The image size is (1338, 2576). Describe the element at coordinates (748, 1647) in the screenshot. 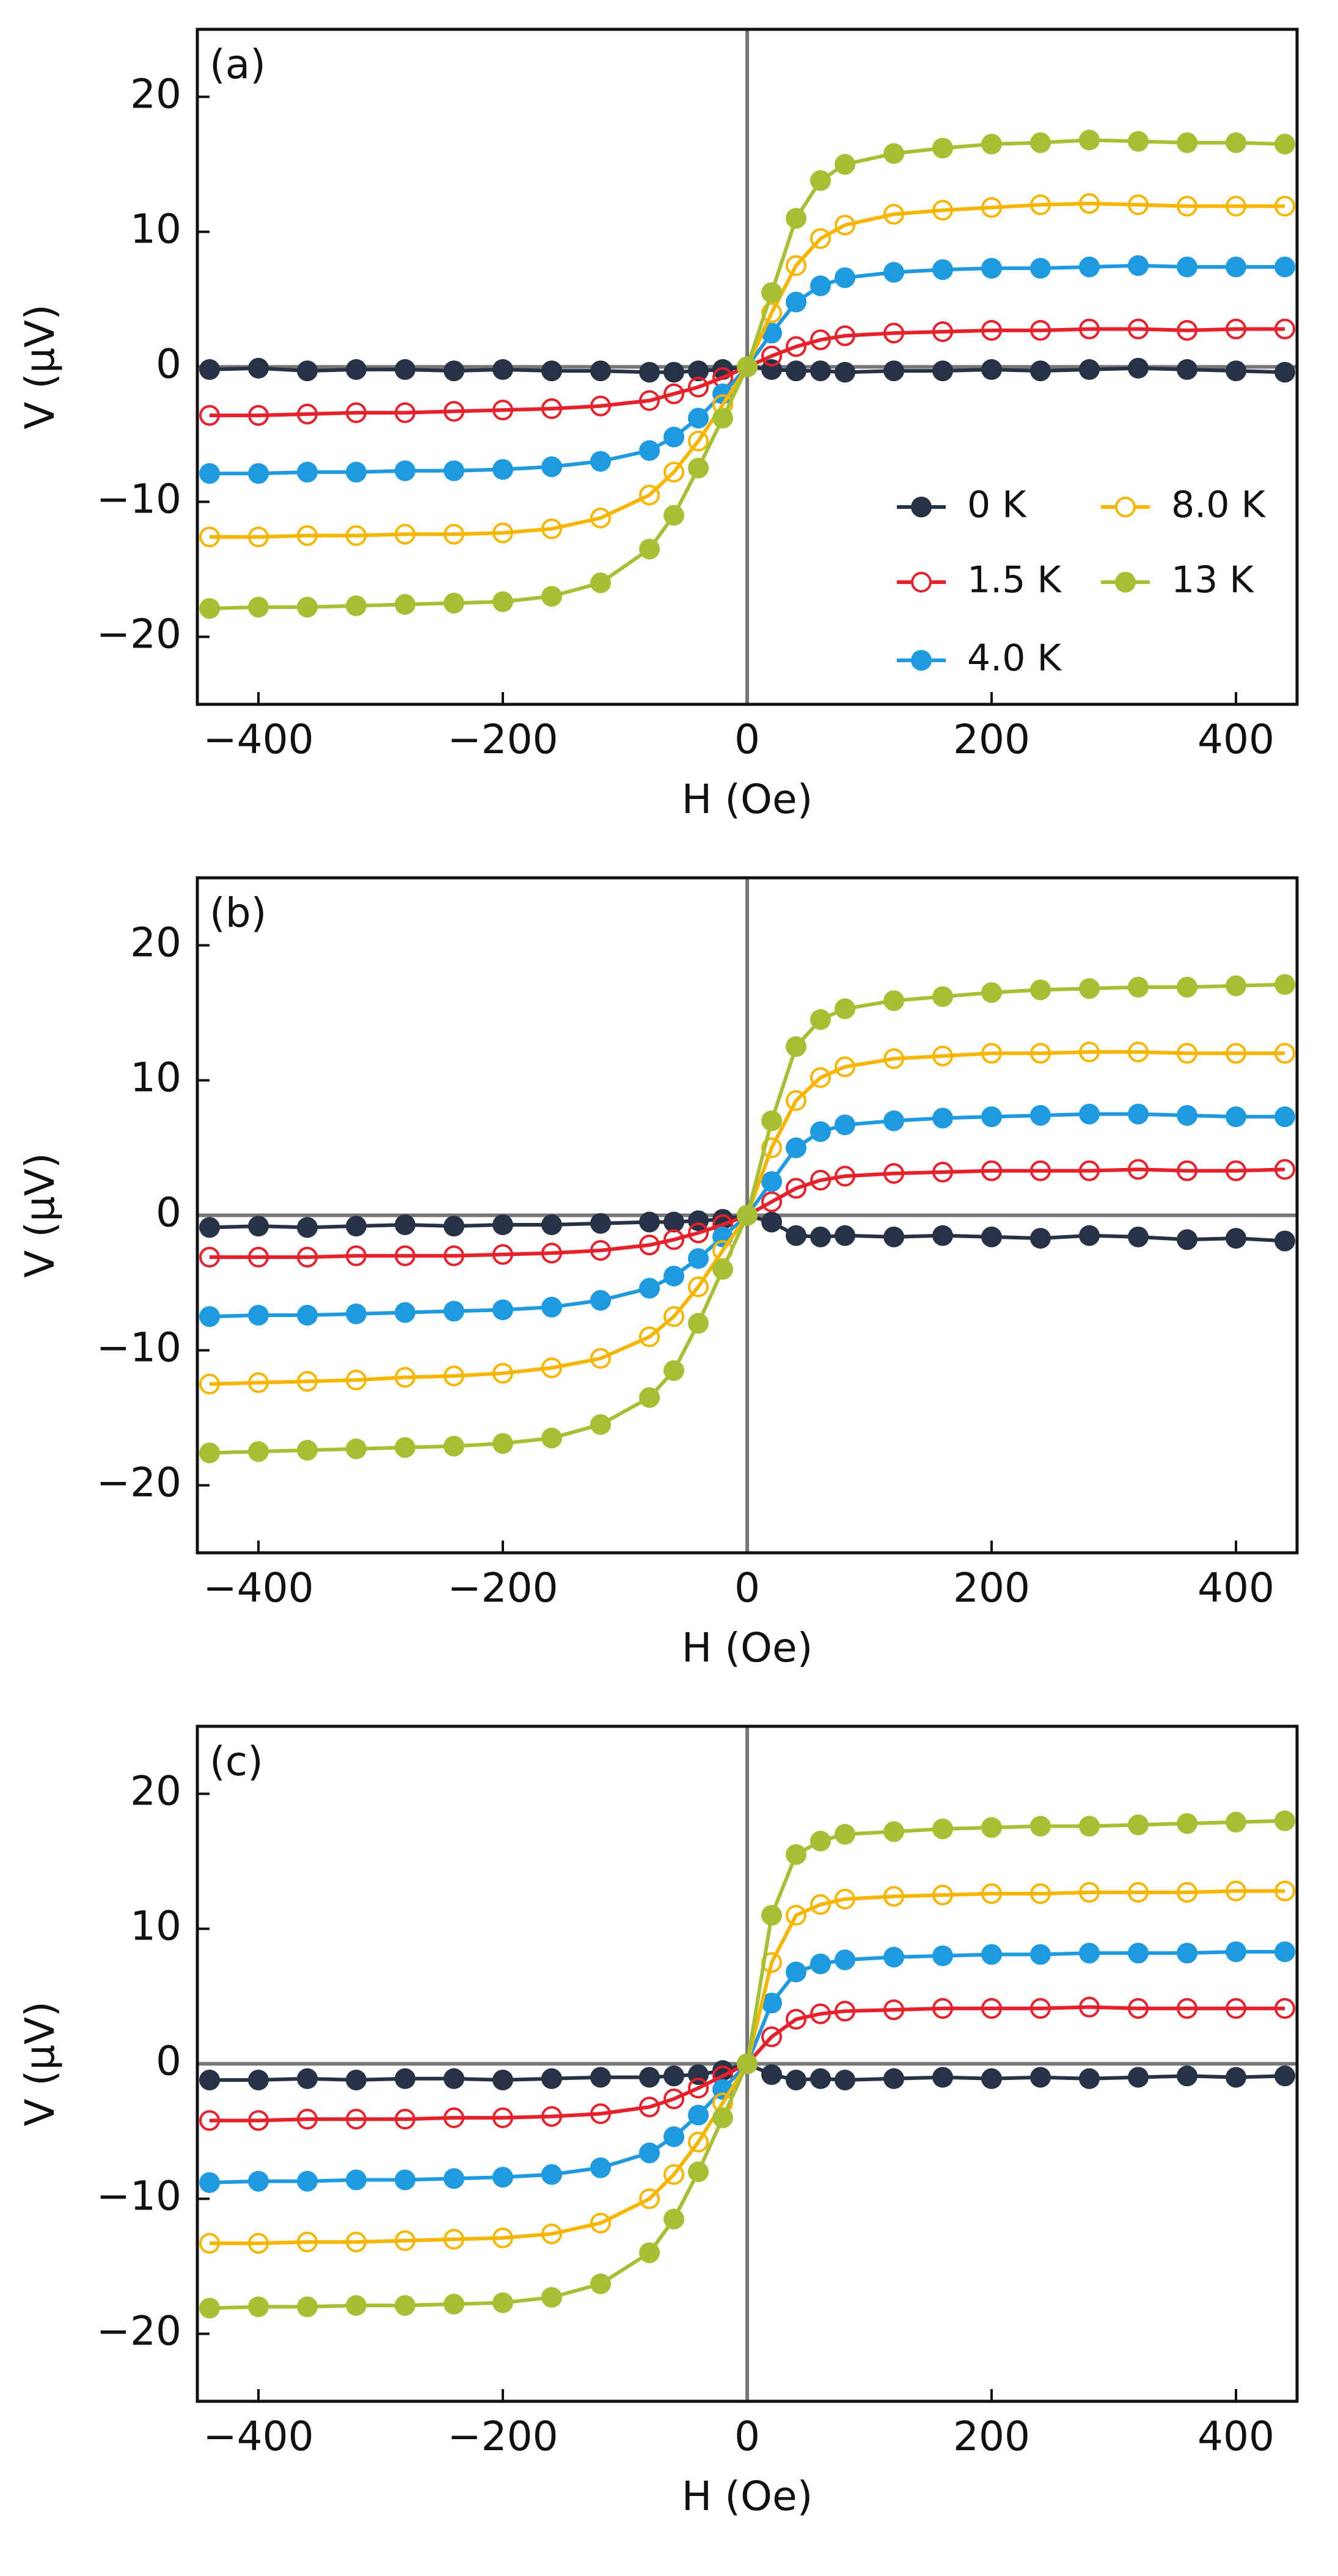

I see `x-axis-label: H (Oe)` at that location.